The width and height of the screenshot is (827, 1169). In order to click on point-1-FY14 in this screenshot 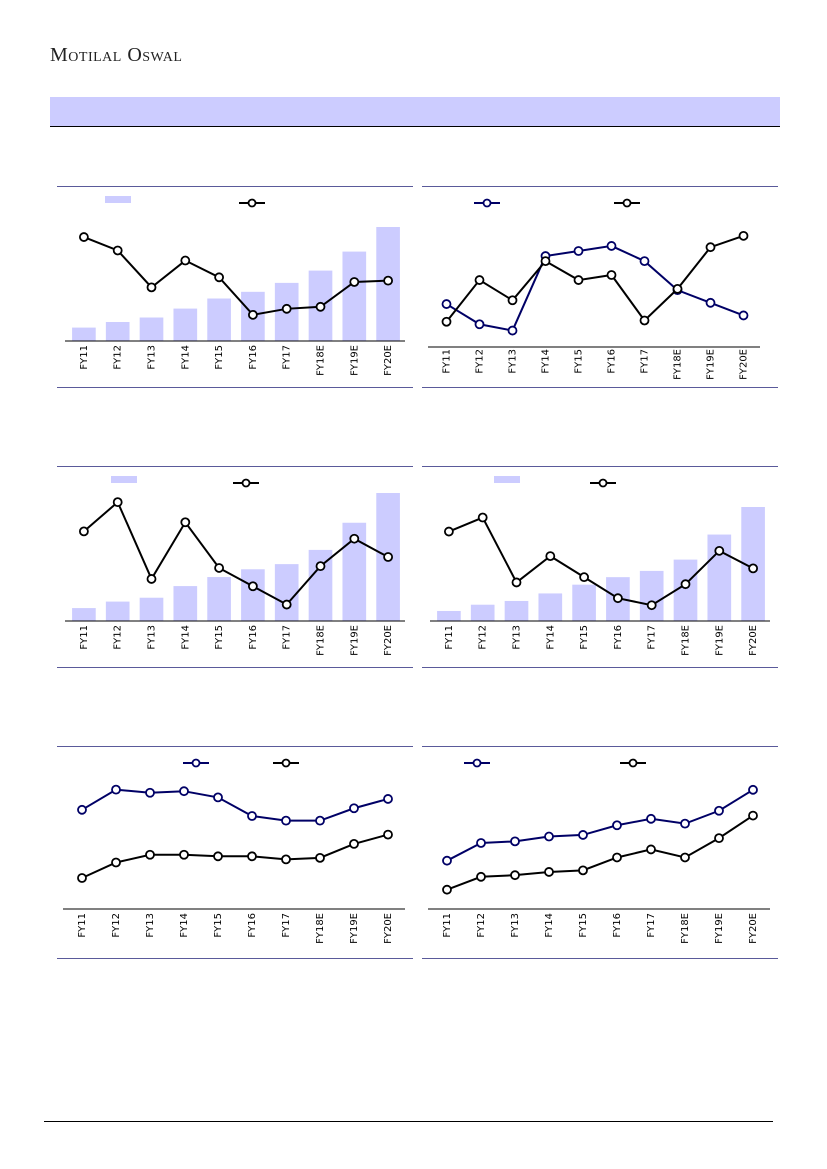, I will do `click(549, 836)`.